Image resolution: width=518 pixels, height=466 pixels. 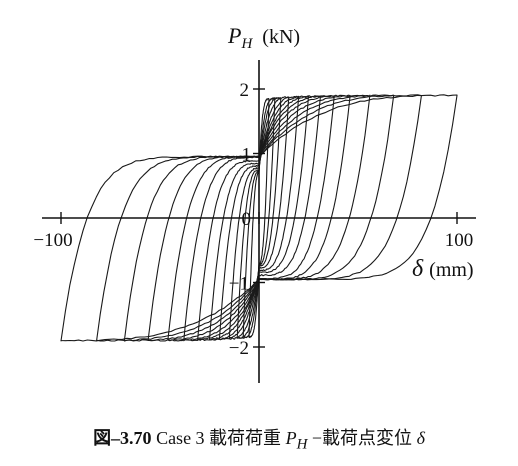 I want to click on y-axis-unit: (kN), so click(x=281, y=37).